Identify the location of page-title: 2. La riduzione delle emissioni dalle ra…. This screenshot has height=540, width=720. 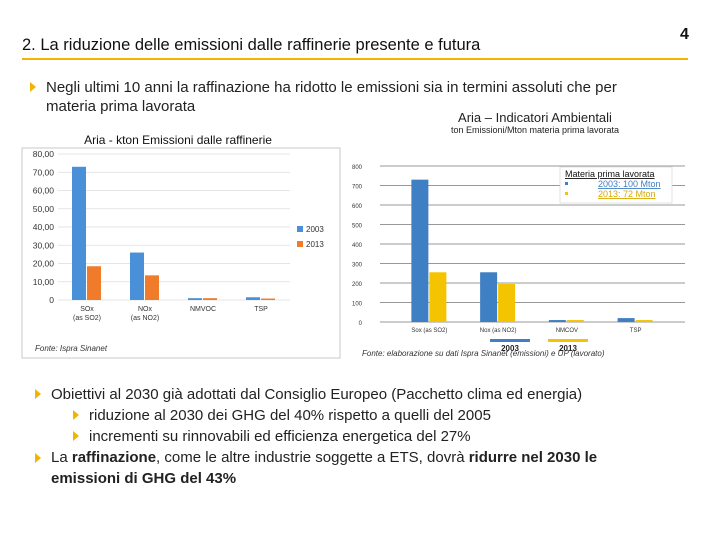
(251, 45).